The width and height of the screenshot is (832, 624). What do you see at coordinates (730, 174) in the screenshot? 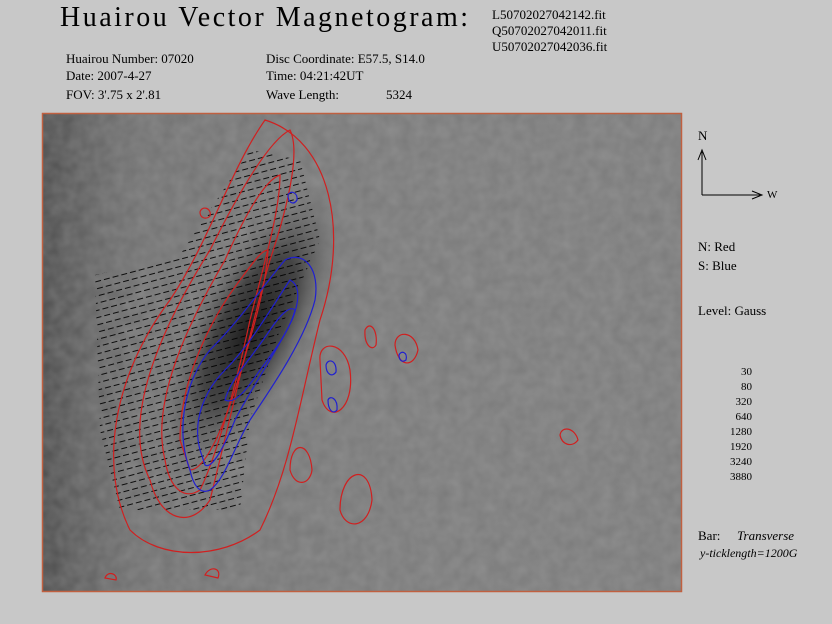
I see `compass` at bounding box center [730, 174].